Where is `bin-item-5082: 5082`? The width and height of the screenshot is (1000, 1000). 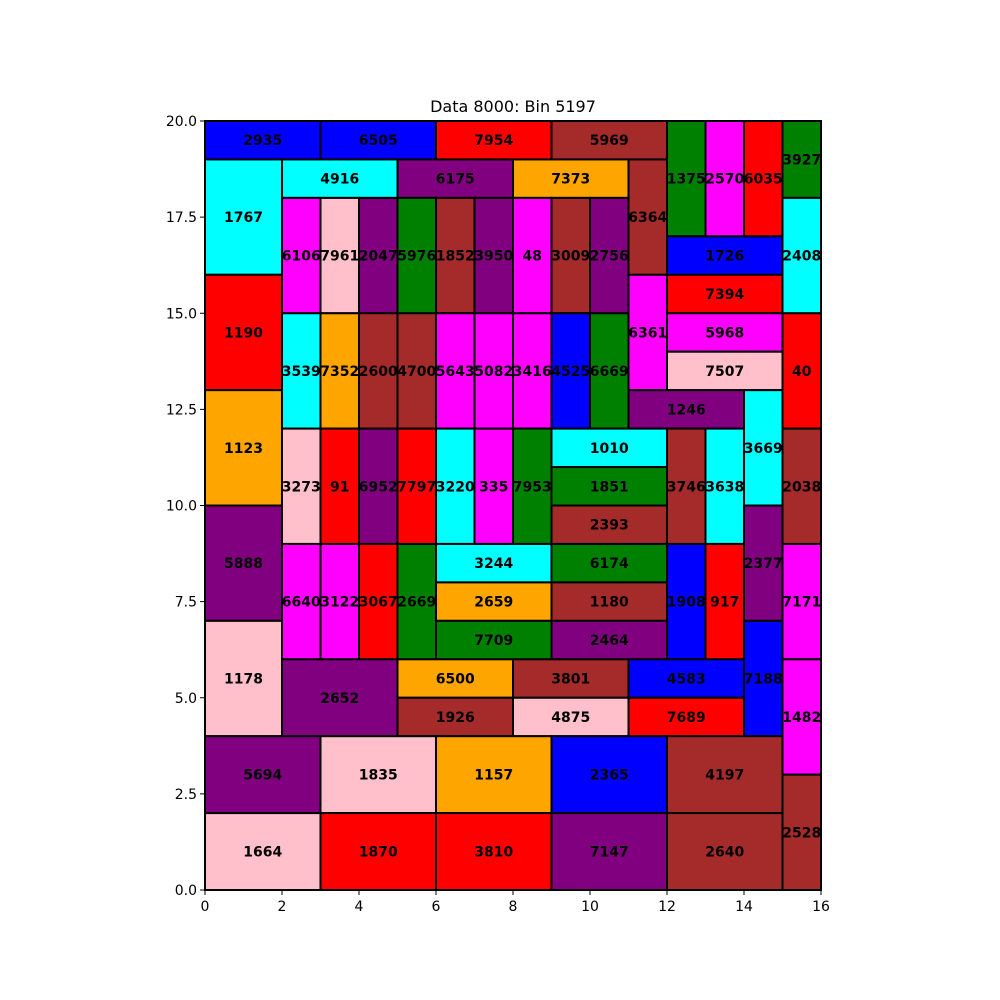 bin-item-5082: 5082 is located at coordinates (493, 371).